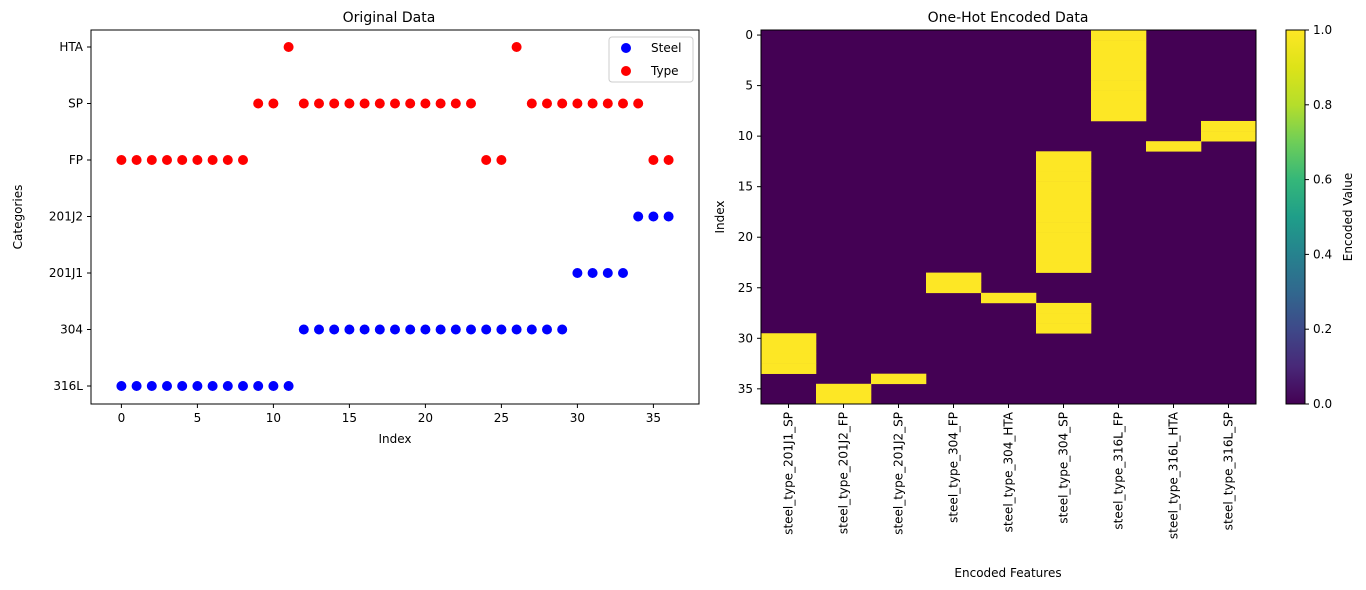  What do you see at coordinates (749, 86) in the screenshot?
I see `y-tick-label: 5` at bounding box center [749, 86].